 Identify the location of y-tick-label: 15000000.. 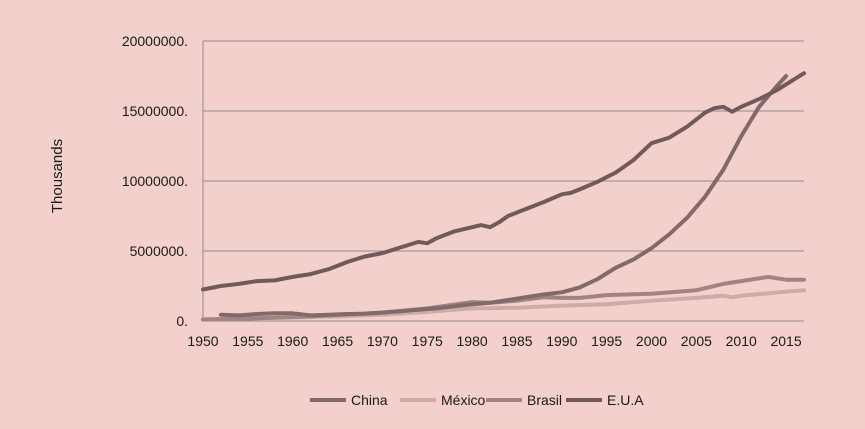
(155, 111).